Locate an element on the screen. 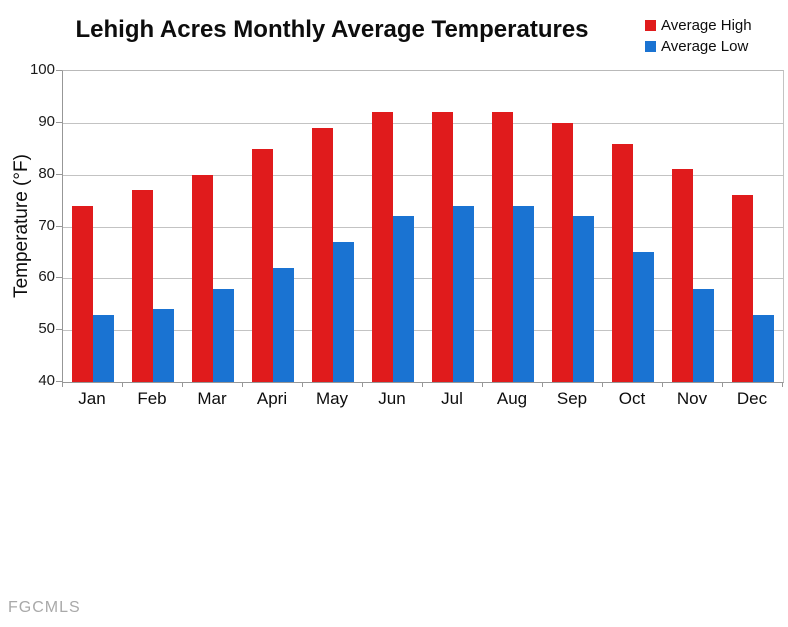 The image size is (788, 627). legend-item-average-high: Average High is located at coordinates (698, 25).